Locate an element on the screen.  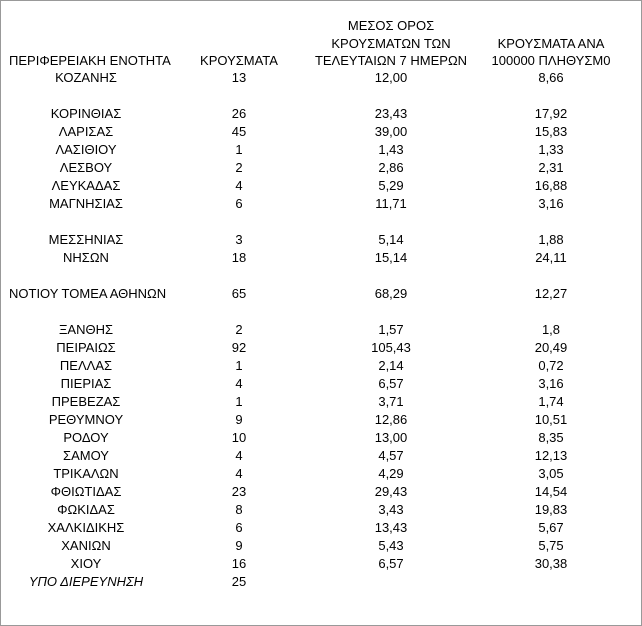
header-cell: ΠΕΡΙΦΕΡΕΙΑΚΗ ΕΝΟΤΗΤΑ is located at coordinates (90, 60).